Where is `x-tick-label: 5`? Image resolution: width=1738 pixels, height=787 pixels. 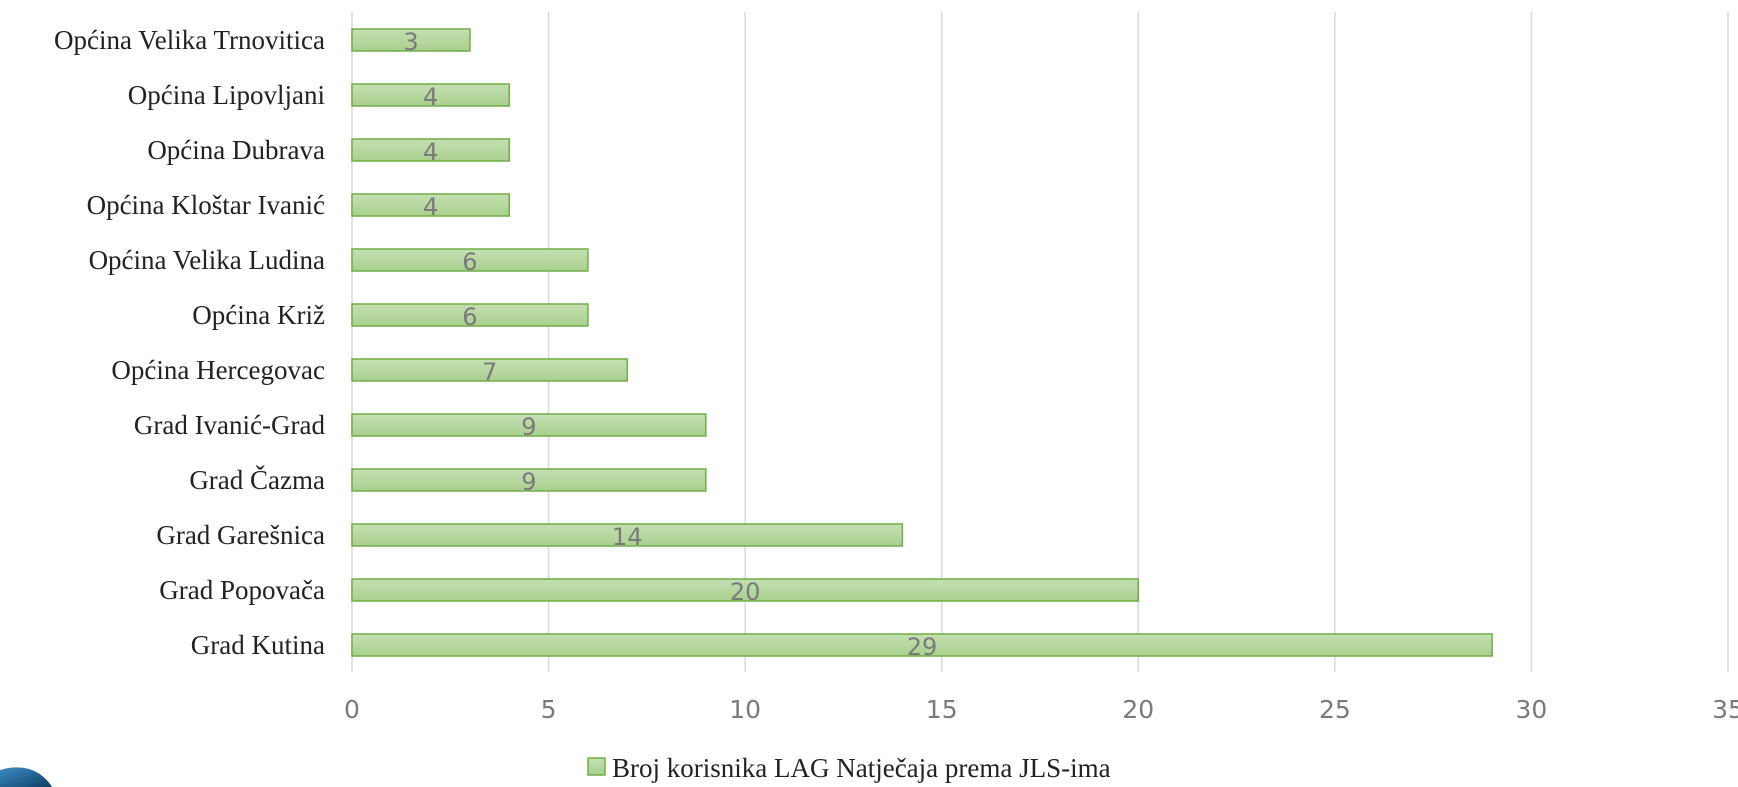 x-tick-label: 5 is located at coordinates (549, 709).